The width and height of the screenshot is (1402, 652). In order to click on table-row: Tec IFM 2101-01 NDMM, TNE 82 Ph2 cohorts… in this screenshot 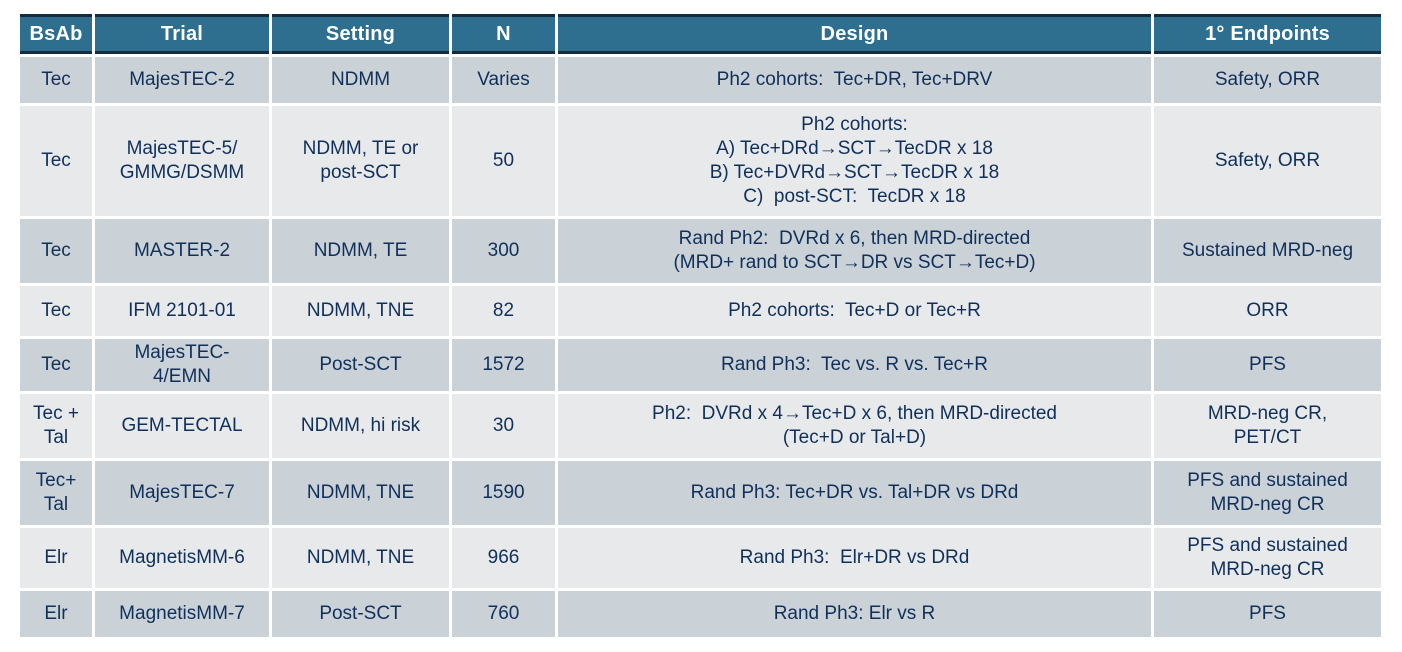, I will do `click(700, 311)`.